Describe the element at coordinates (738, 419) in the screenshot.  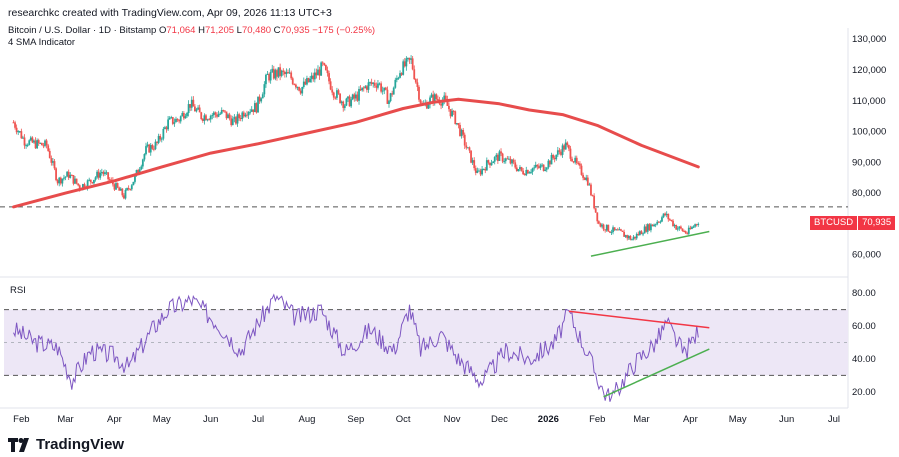
I see `time-axis-tick: May` at that location.